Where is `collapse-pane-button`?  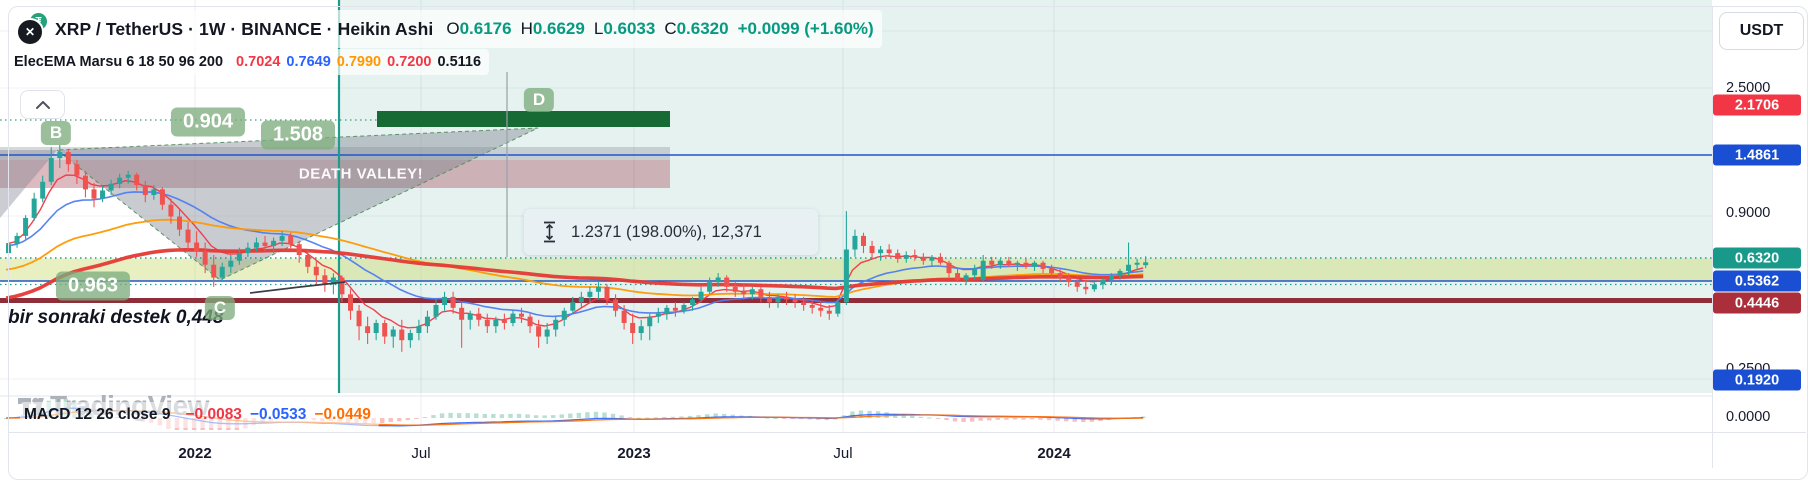 collapse-pane-button is located at coordinates (42, 104).